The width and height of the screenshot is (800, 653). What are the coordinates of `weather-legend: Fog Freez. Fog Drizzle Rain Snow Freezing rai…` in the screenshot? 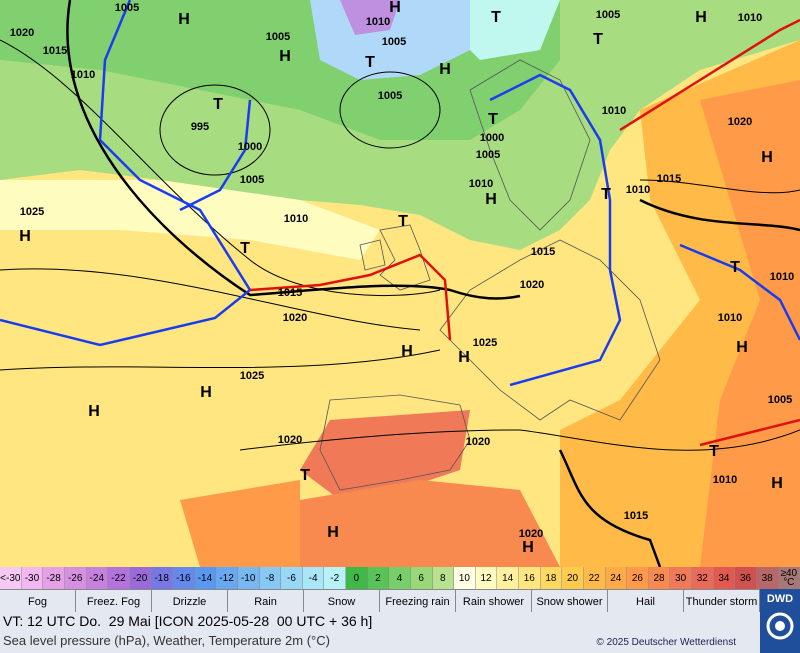 It's located at (380, 601).